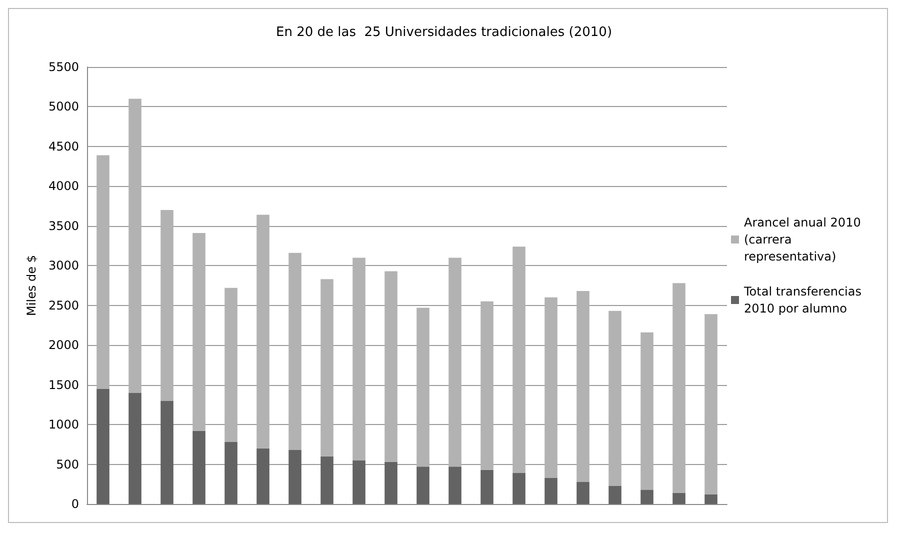 This screenshot has height=535, width=898. Describe the element at coordinates (63, 385) in the screenshot. I see `y-tick-label: 1500` at that location.